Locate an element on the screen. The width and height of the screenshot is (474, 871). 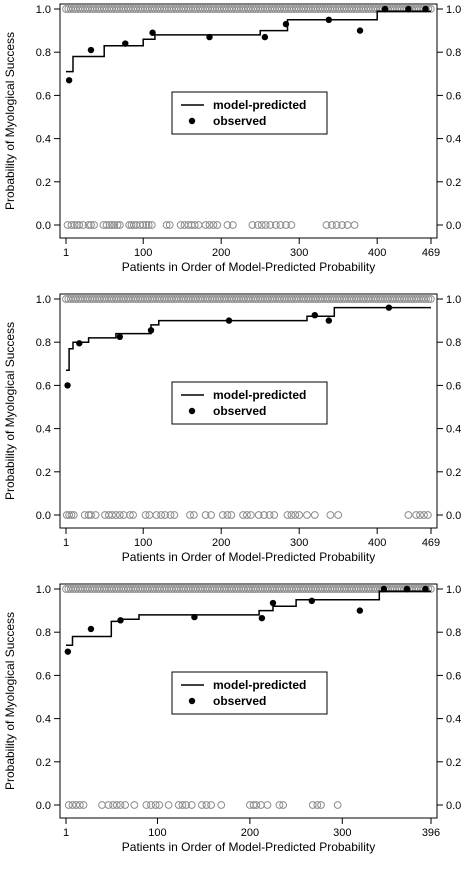
model-predicted-line is located at coordinates (248, 339).